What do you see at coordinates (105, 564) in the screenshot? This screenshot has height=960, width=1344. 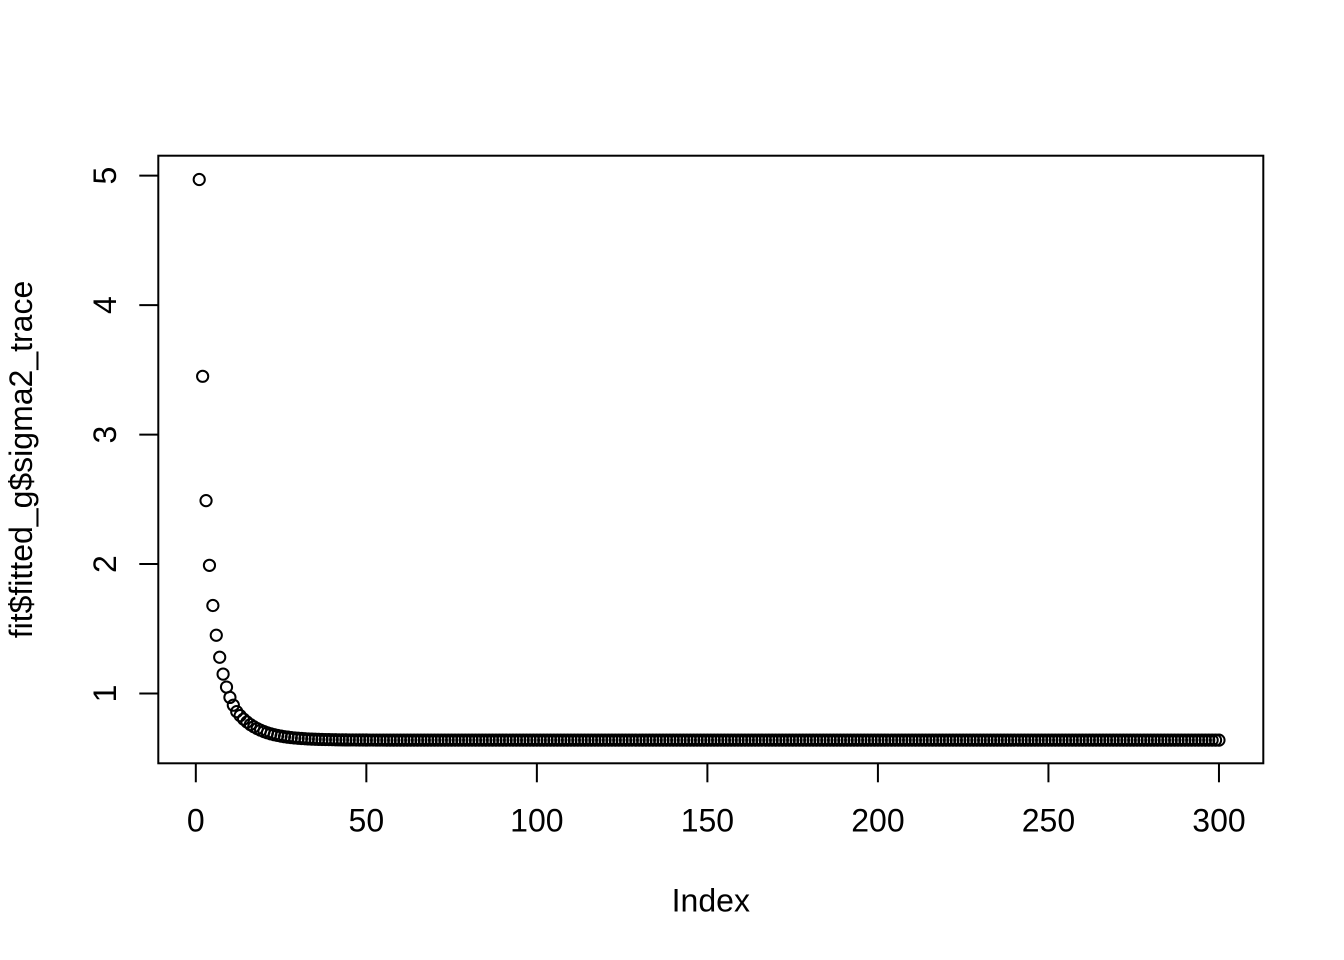 I see `y-tick-label: 2` at bounding box center [105, 564].